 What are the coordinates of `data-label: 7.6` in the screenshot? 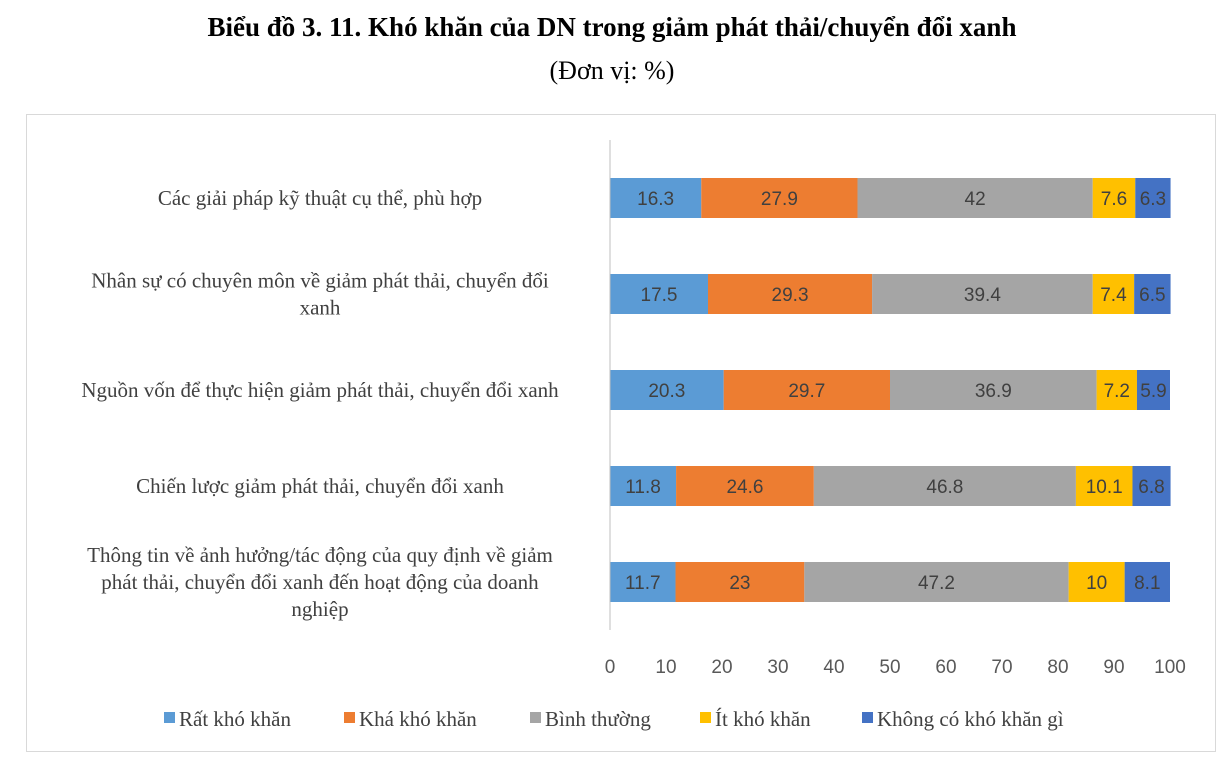 It's located at (1114, 199).